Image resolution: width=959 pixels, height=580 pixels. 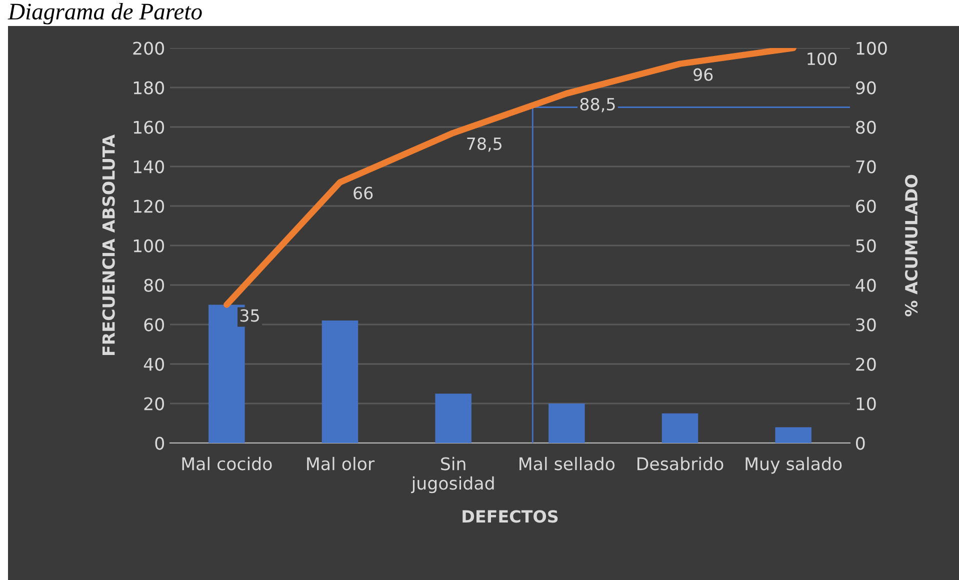 What do you see at coordinates (149, 245) in the screenshot?
I see `y-tick-label: 100` at bounding box center [149, 245].